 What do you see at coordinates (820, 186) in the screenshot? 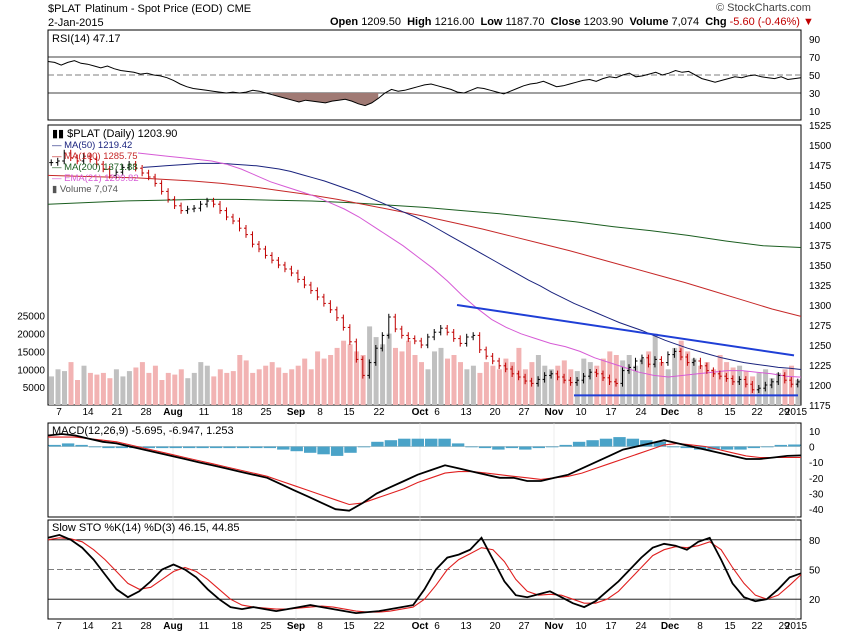
I see `price-tick: 1450` at bounding box center [820, 186].